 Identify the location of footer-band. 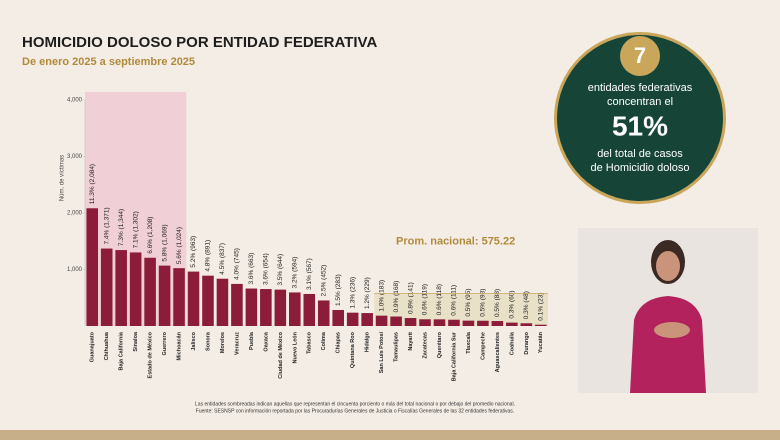
(390, 435).